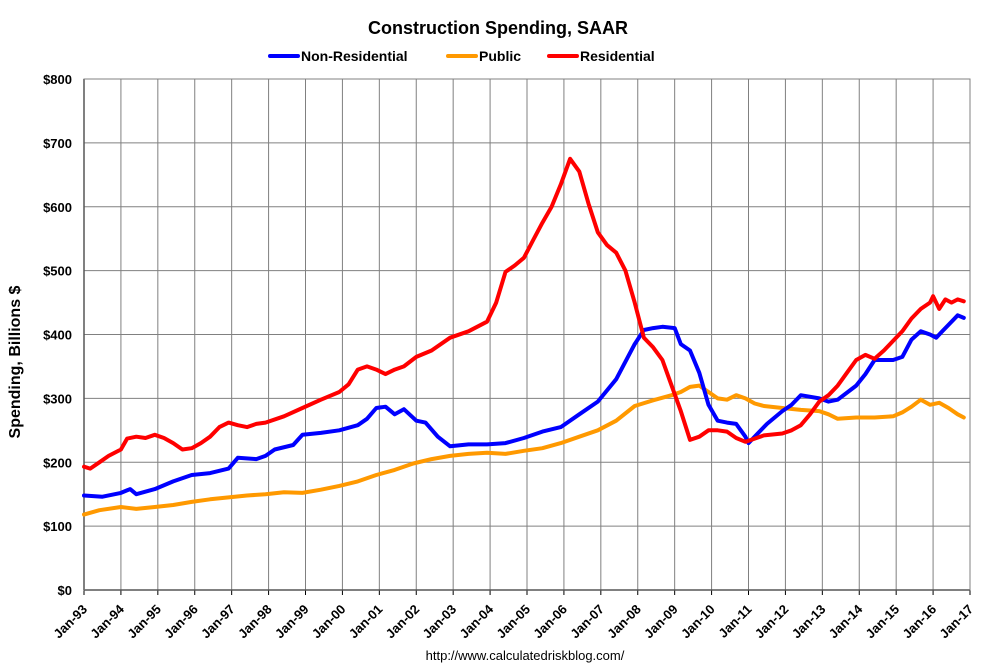  Describe the element at coordinates (476, 621) in the screenshot. I see `x-tick-label: Jan-04` at that location.